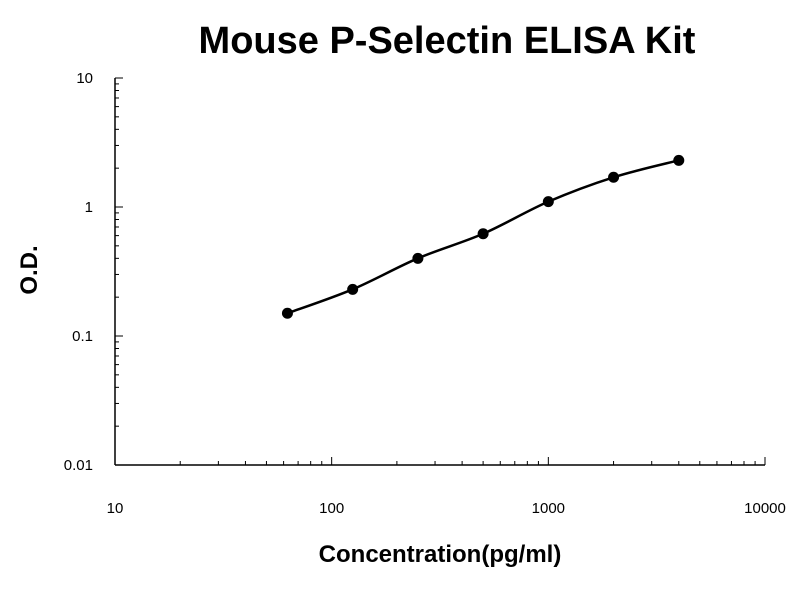  I want to click on x-tick-labels: 10 100 1000 10000, so click(446, 508).